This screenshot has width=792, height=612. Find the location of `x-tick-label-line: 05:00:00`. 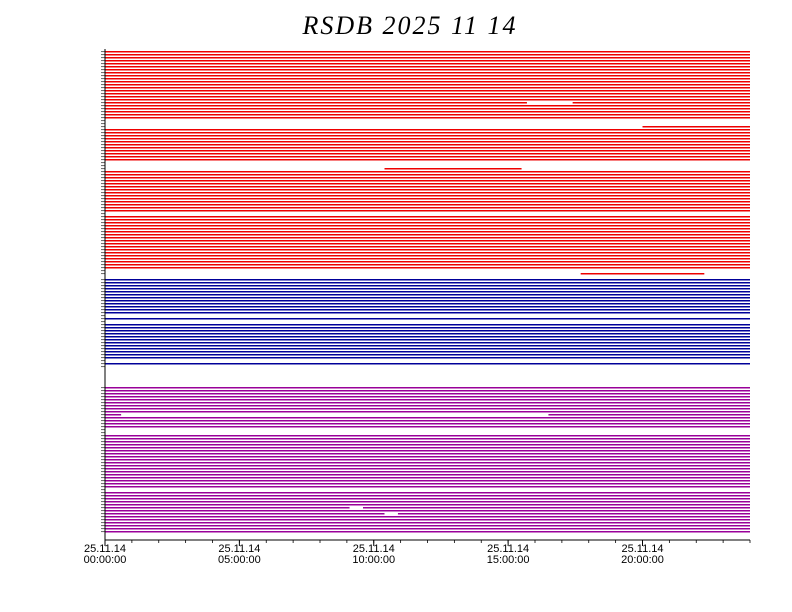

x-tick-label-line: 05:00:00 is located at coordinates (239, 560).